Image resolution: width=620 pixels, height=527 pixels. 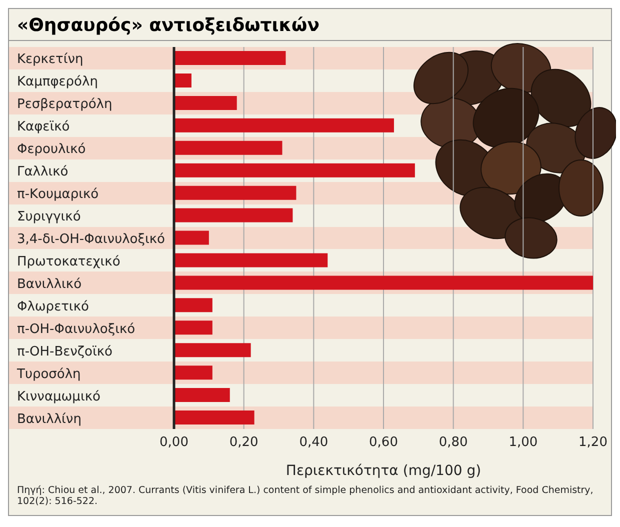 I want to click on y-tick-label: Ρεσβερατρόλη, so click(x=64, y=104).